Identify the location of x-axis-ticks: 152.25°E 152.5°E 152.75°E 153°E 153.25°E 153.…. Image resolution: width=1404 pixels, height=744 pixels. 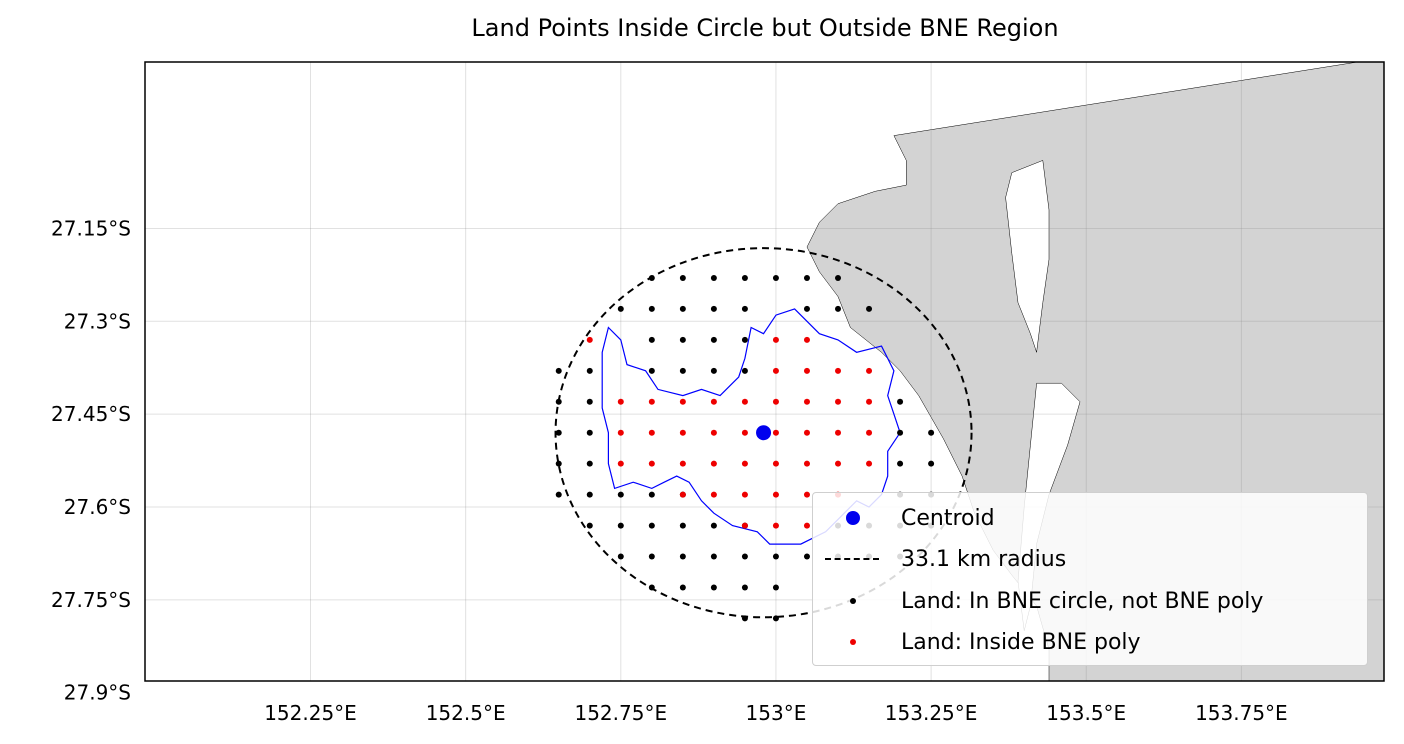
(776, 713).